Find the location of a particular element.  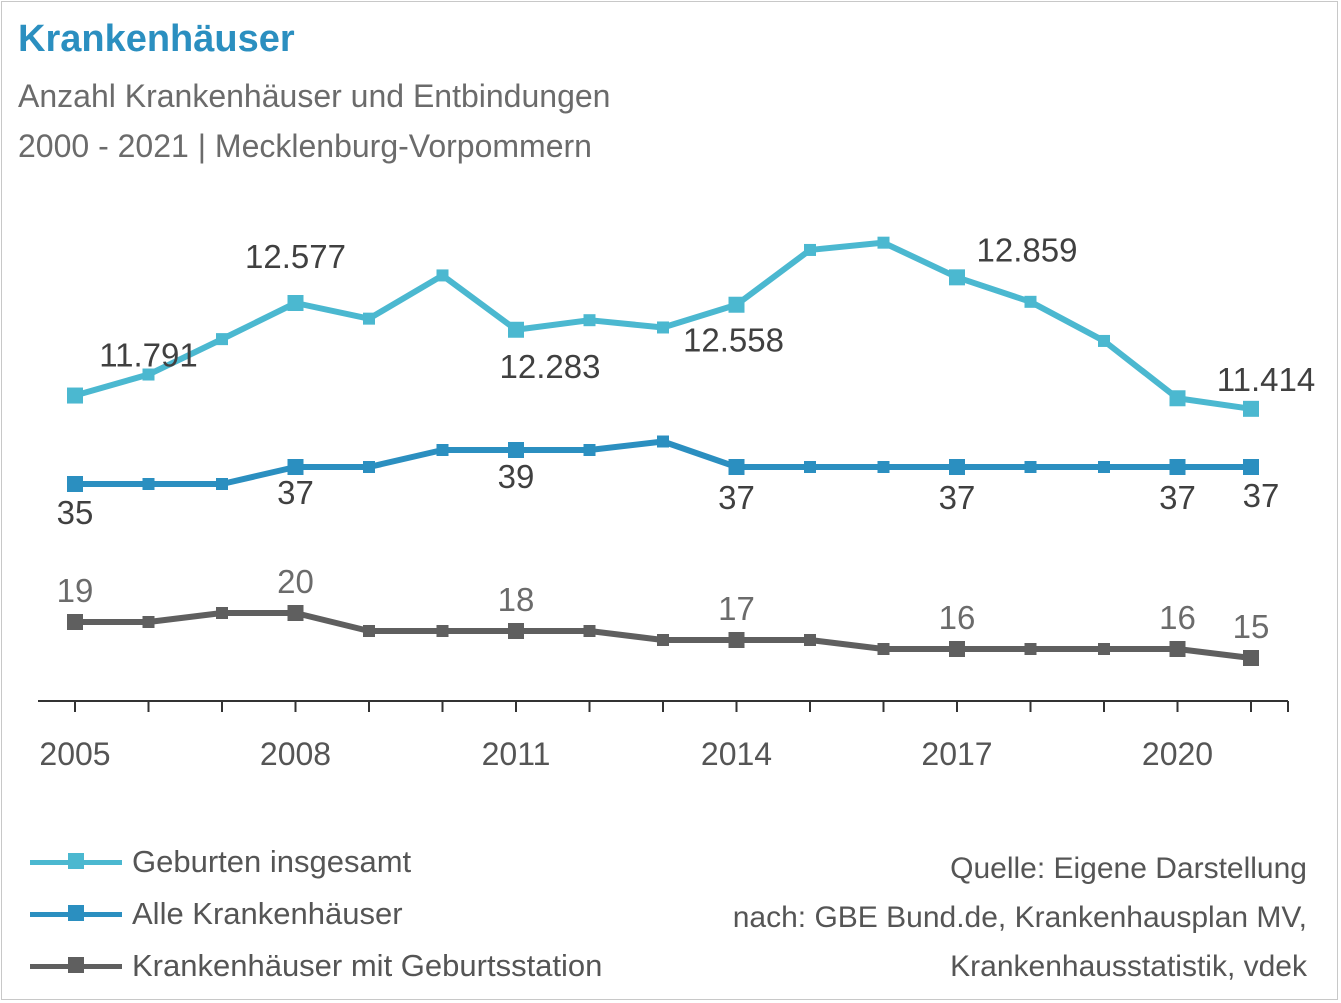

chart-subtitle-line2: 2000 - 2021 | Mecklenburg-Vorpommern is located at coordinates (305, 146).